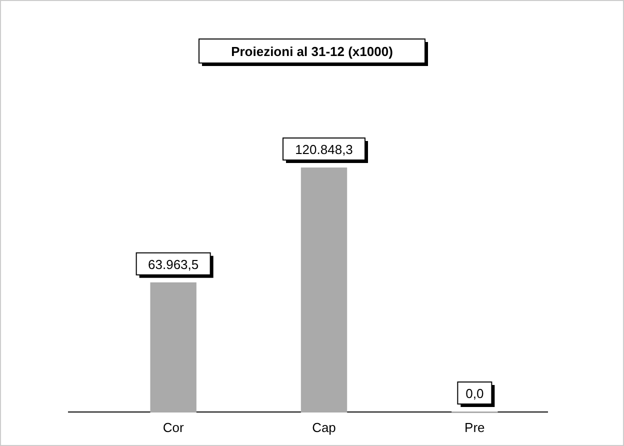 This screenshot has width=624, height=446. Describe the element at coordinates (324, 427) in the screenshot. I see `x-tick-label: Cap` at that location.